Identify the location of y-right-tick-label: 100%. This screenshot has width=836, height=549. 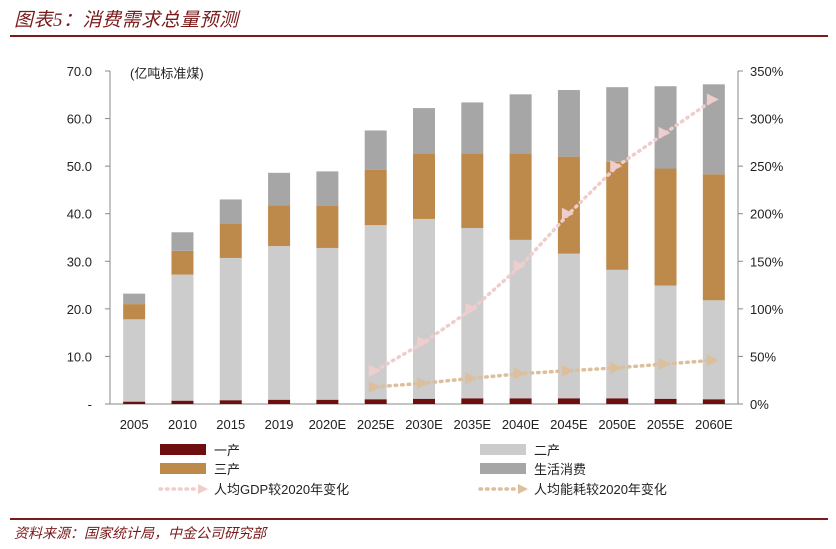
(767, 309).